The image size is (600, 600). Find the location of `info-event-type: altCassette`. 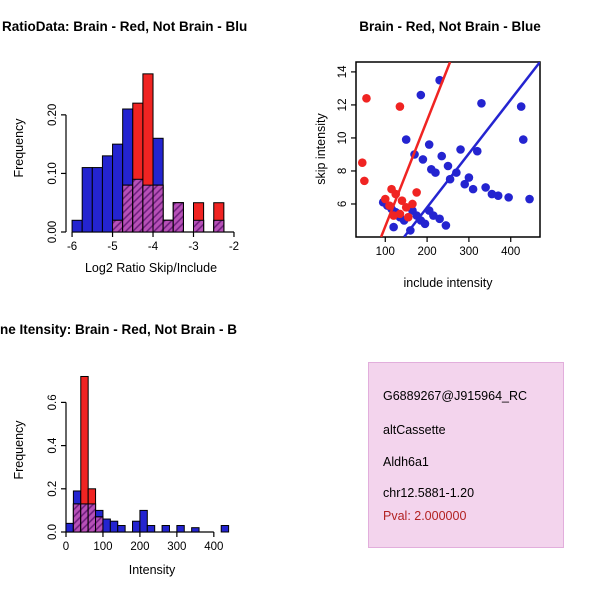

info-event-type: altCassette is located at coordinates (414, 430).